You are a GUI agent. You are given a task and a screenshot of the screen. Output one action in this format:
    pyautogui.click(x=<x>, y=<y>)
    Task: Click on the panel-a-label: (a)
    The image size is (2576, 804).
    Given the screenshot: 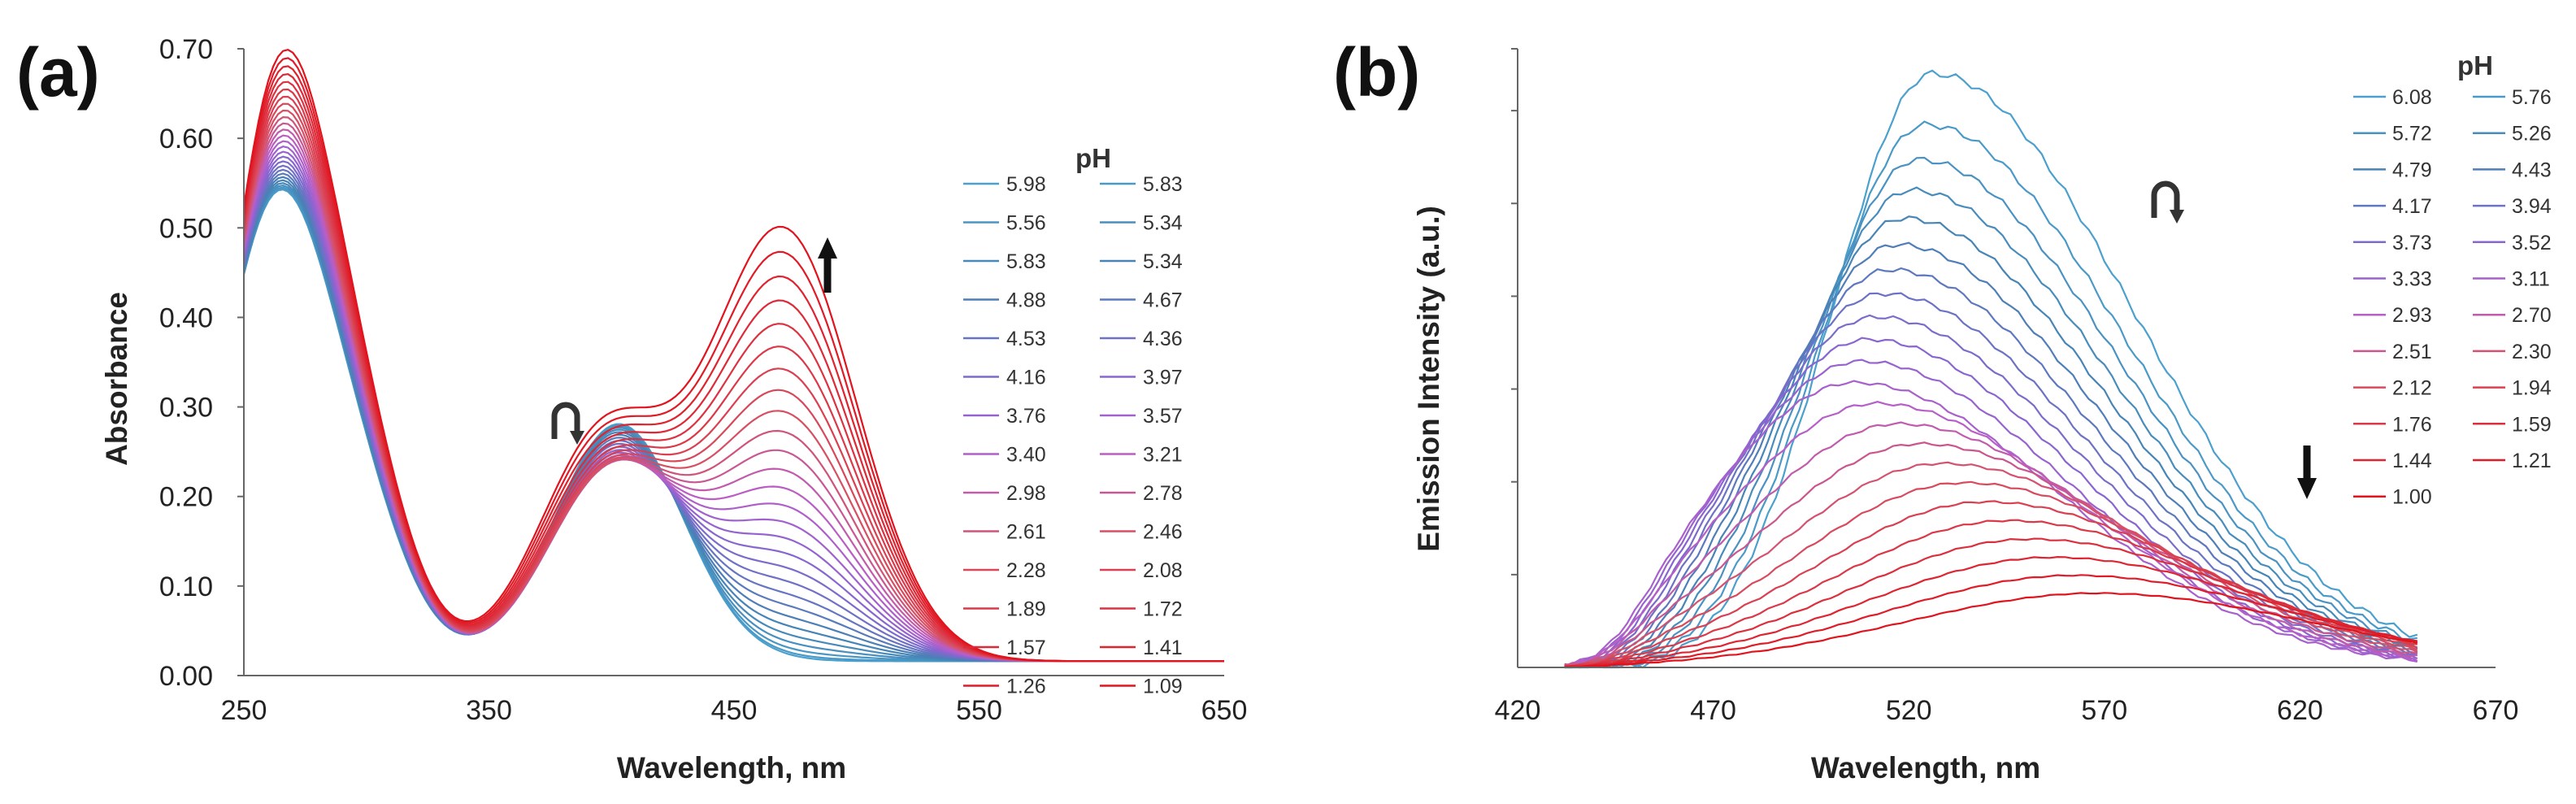 What is the action you would take?
    pyautogui.click(x=58, y=73)
    